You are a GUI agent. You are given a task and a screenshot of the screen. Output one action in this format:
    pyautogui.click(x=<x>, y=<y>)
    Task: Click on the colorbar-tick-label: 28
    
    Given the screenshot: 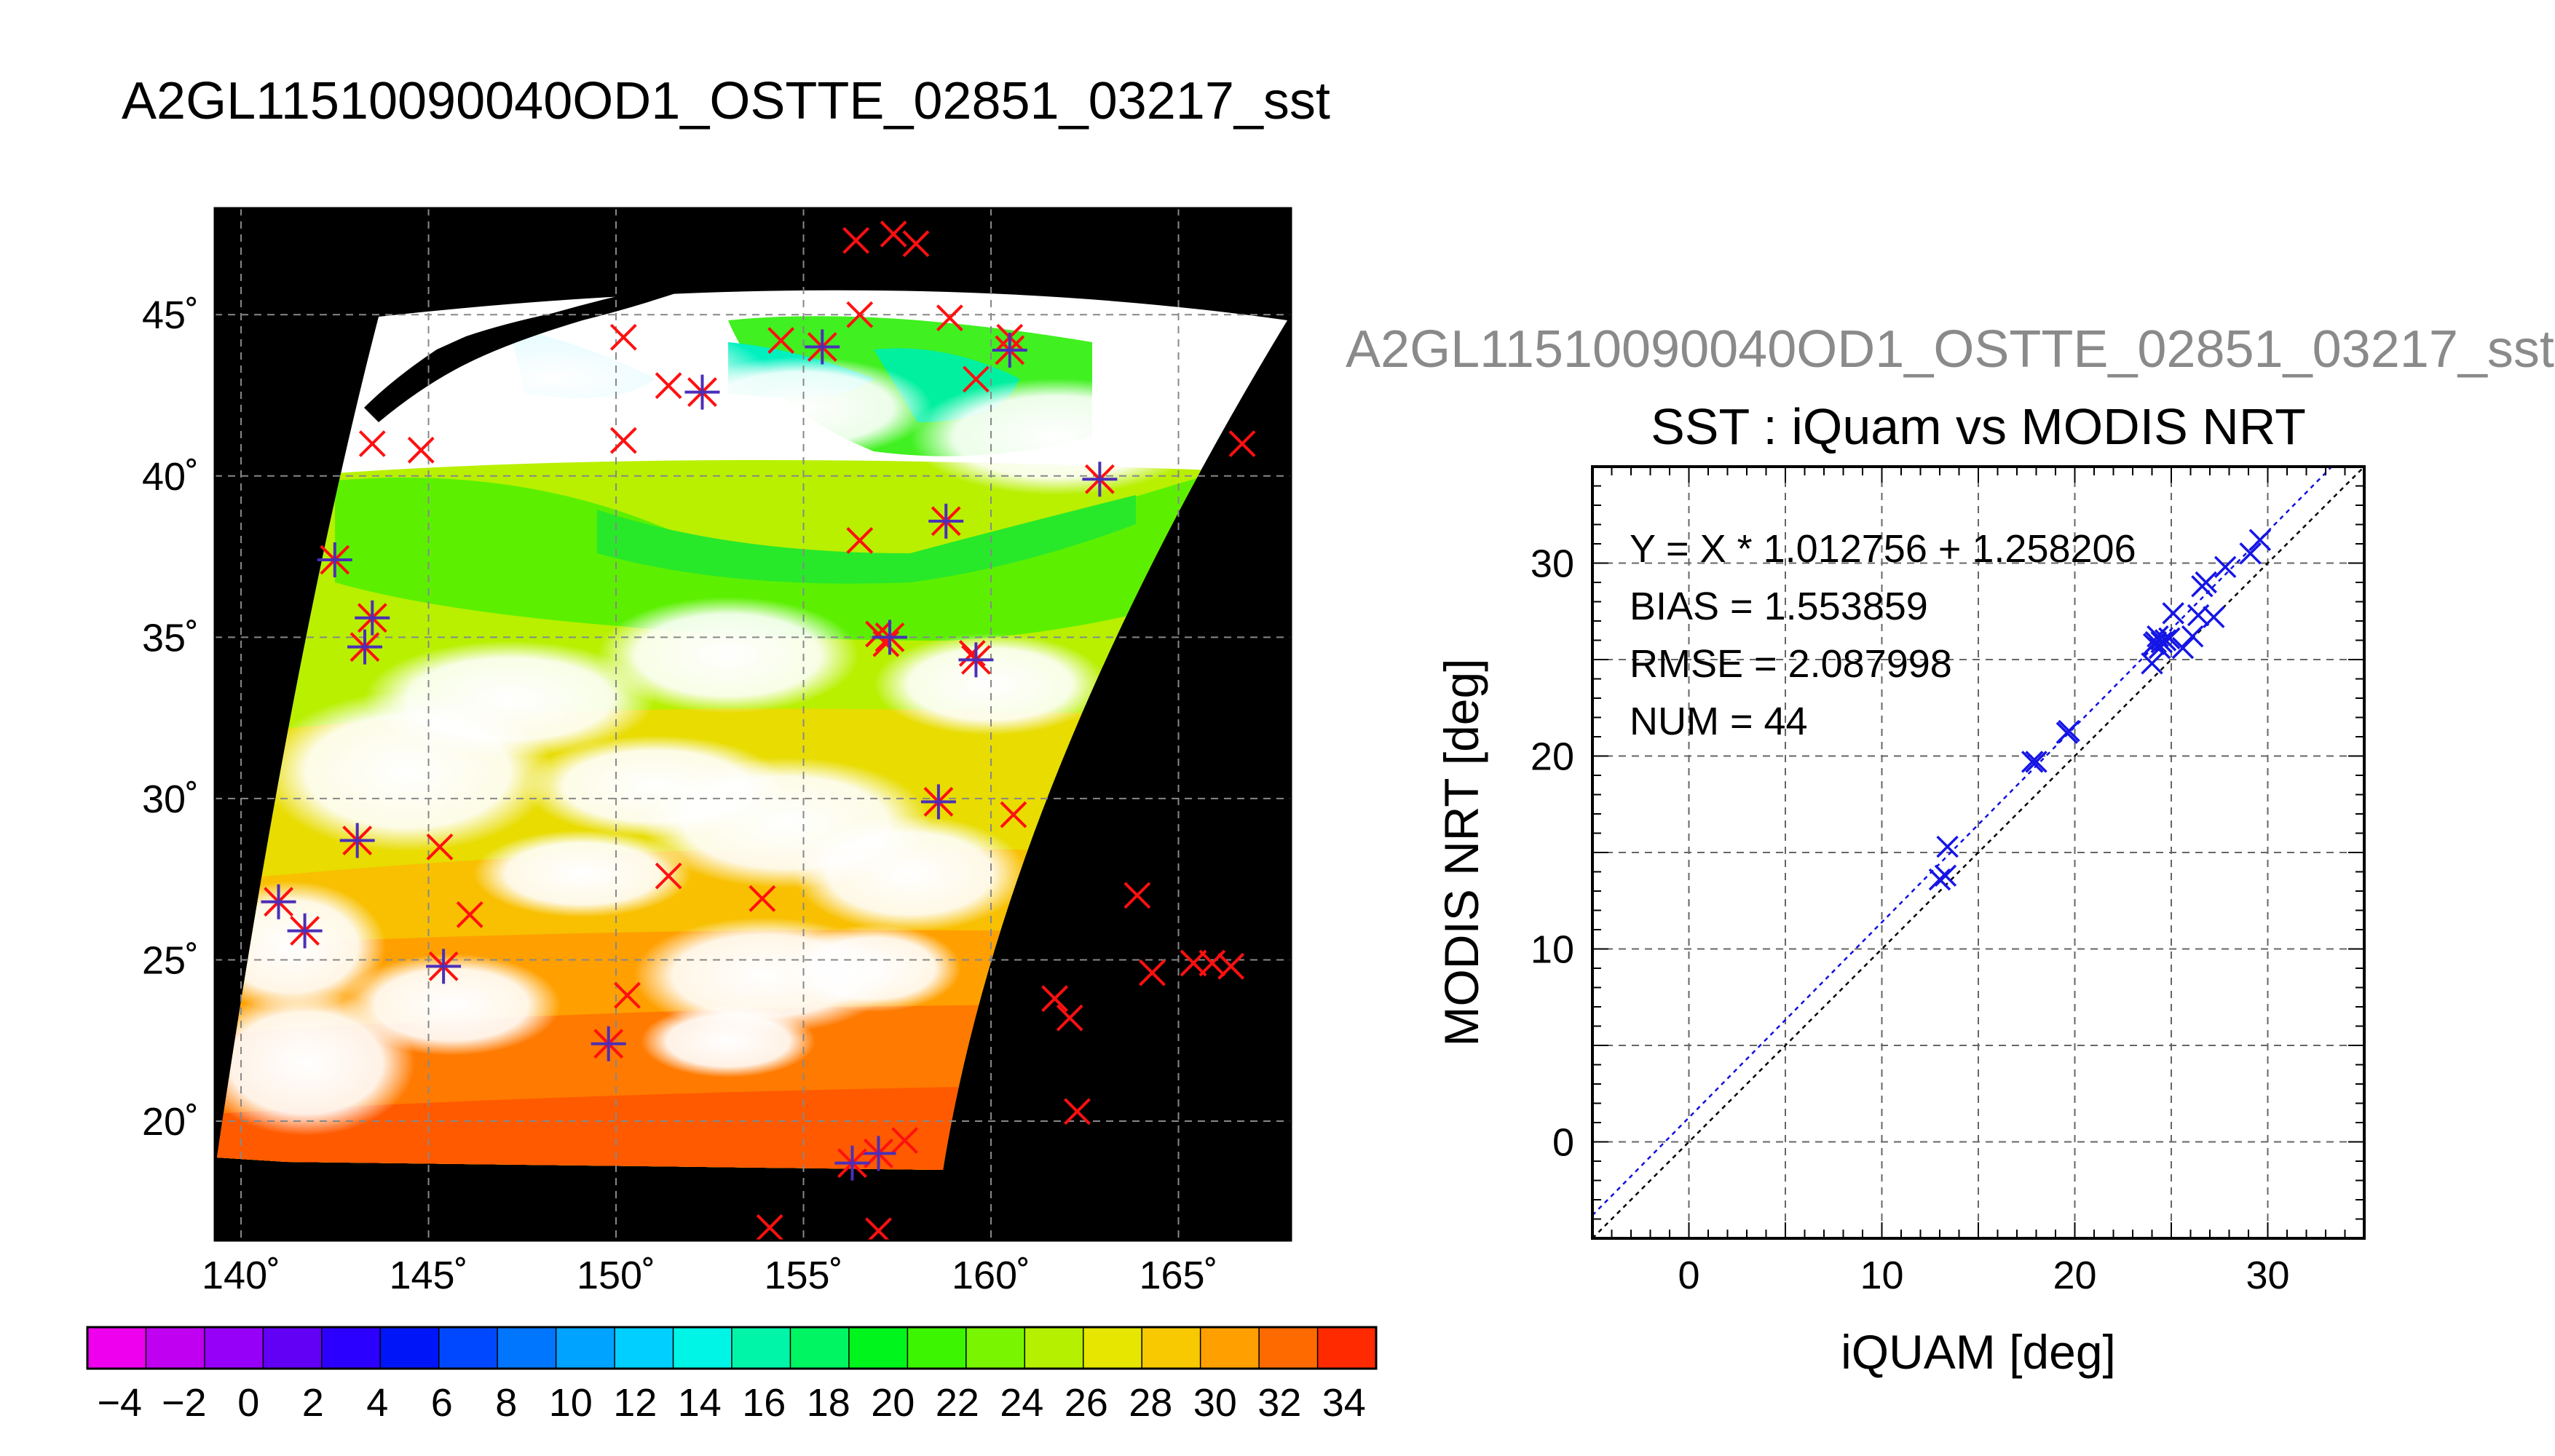 What is the action you would take?
    pyautogui.click(x=1150, y=1403)
    